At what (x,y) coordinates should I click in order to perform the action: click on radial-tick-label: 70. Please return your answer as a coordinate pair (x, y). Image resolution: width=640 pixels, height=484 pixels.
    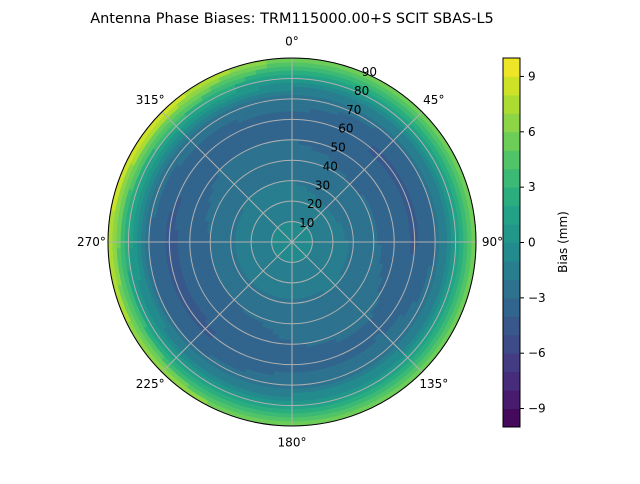
    Looking at the image, I should click on (353, 110).